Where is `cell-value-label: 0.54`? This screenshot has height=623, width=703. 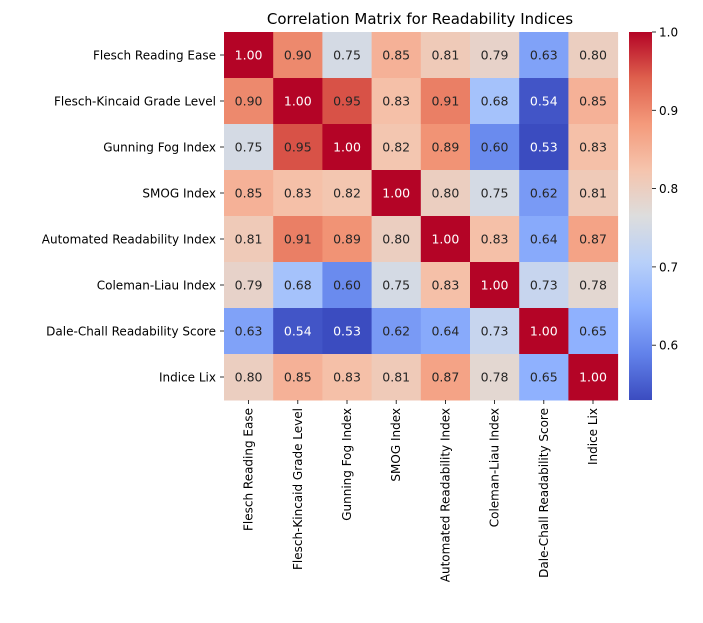
cell-value-label: 0.54 is located at coordinates (544, 101).